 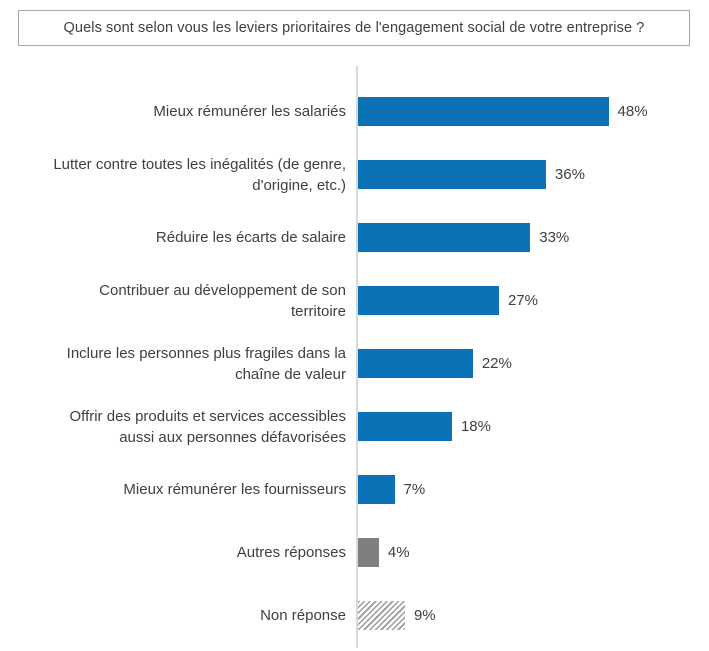 I want to click on bar-area: 36%, so click(x=471, y=174).